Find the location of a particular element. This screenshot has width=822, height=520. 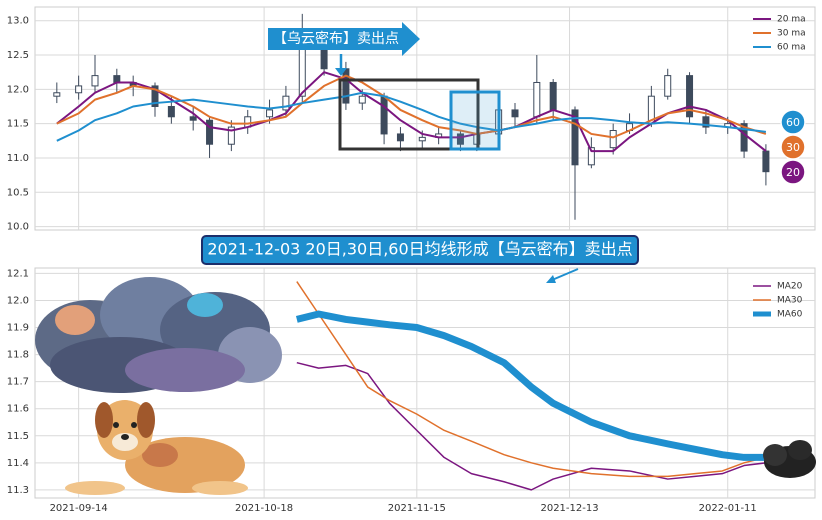

banner-text: 2021-12-03 20日,30日,60日均线形成【乌云密布】卖出点 is located at coordinates (419, 249).